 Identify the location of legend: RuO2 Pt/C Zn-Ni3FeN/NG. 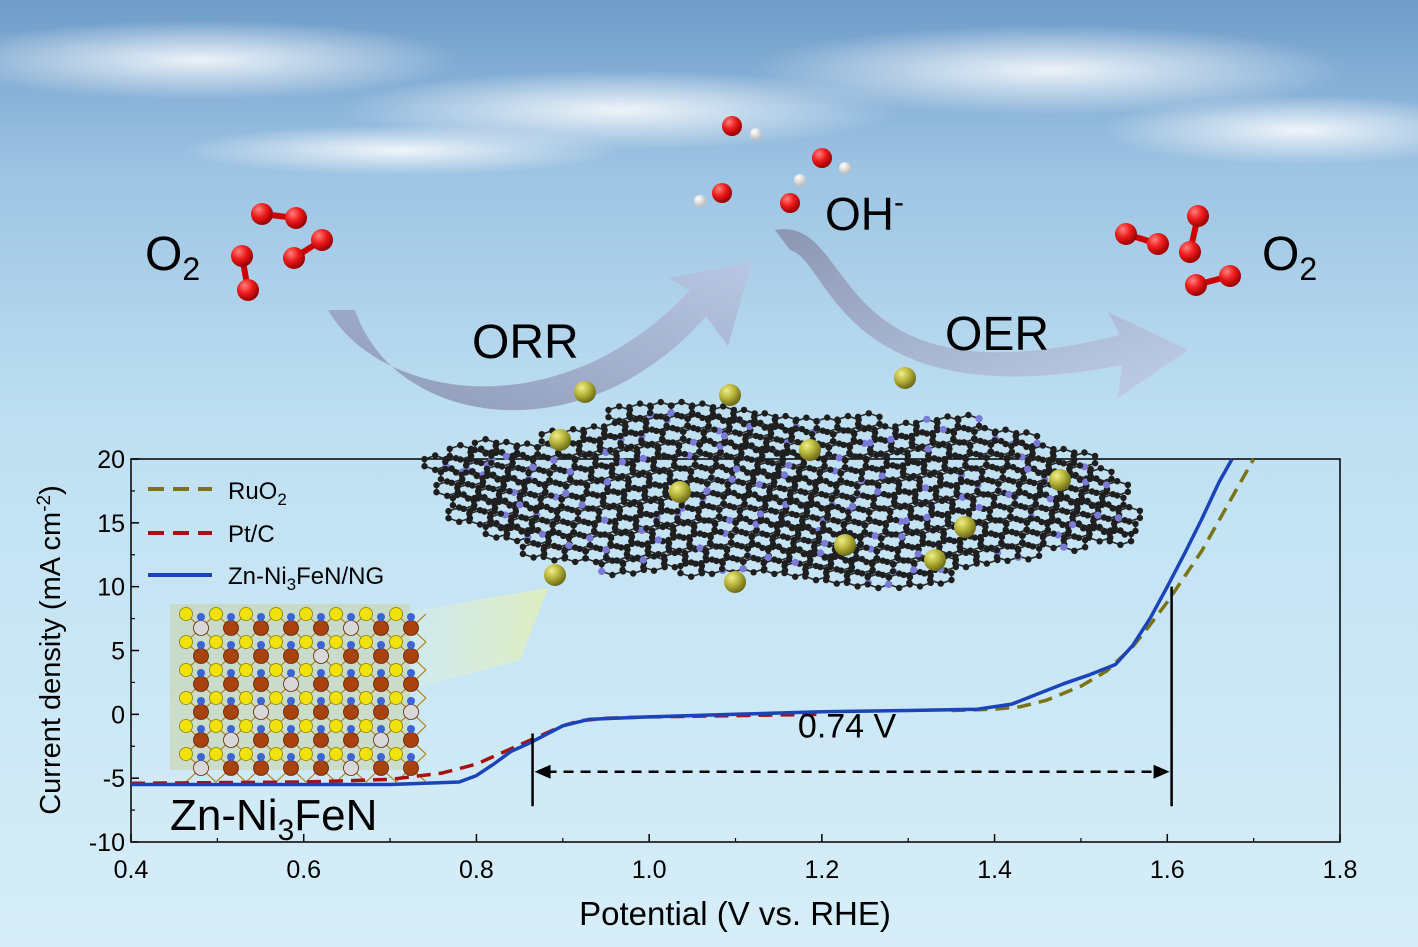
(266, 536).